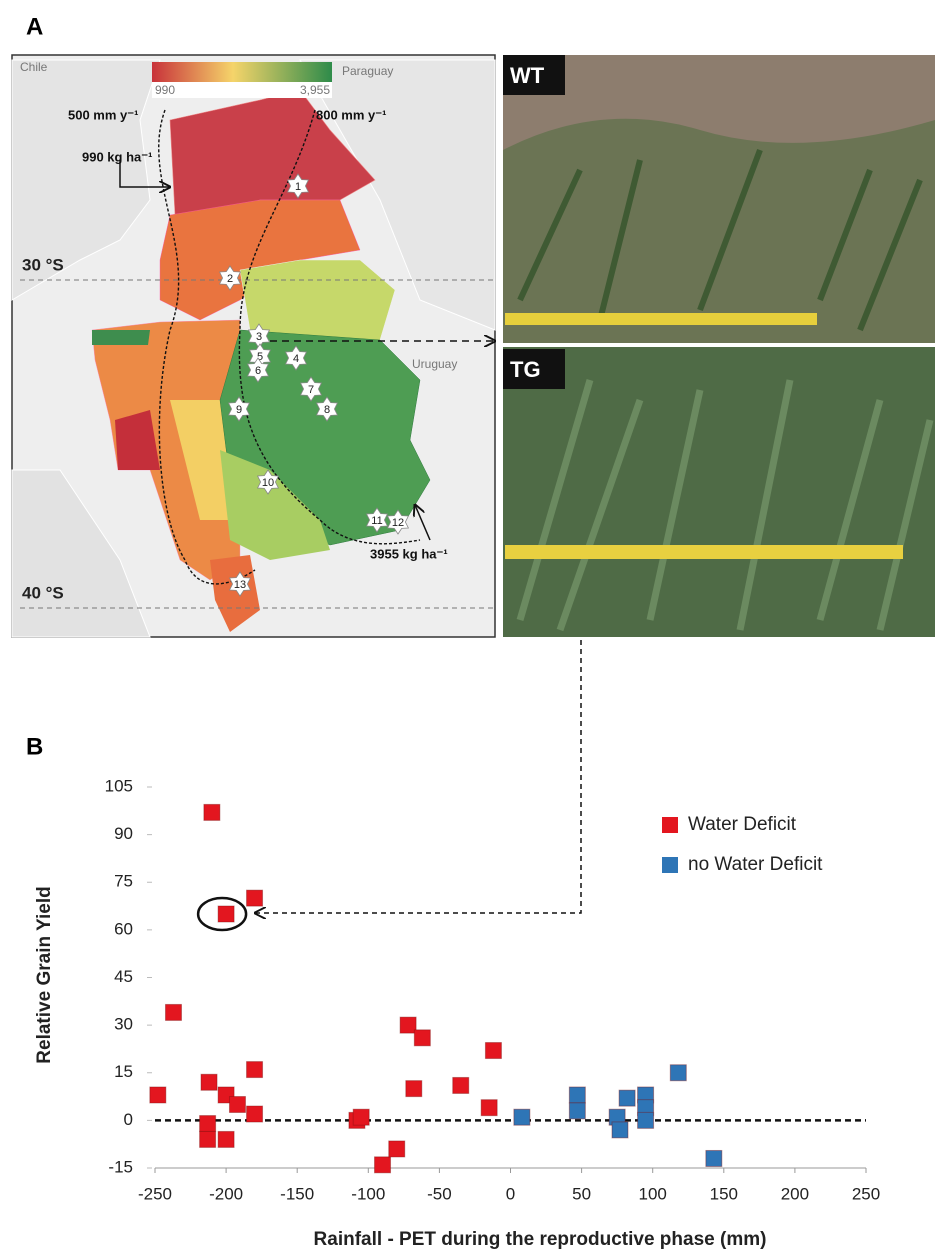 The width and height of the screenshot is (935, 1258). What do you see at coordinates (34, 26) in the screenshot?
I see `panel-label: A` at bounding box center [34, 26].